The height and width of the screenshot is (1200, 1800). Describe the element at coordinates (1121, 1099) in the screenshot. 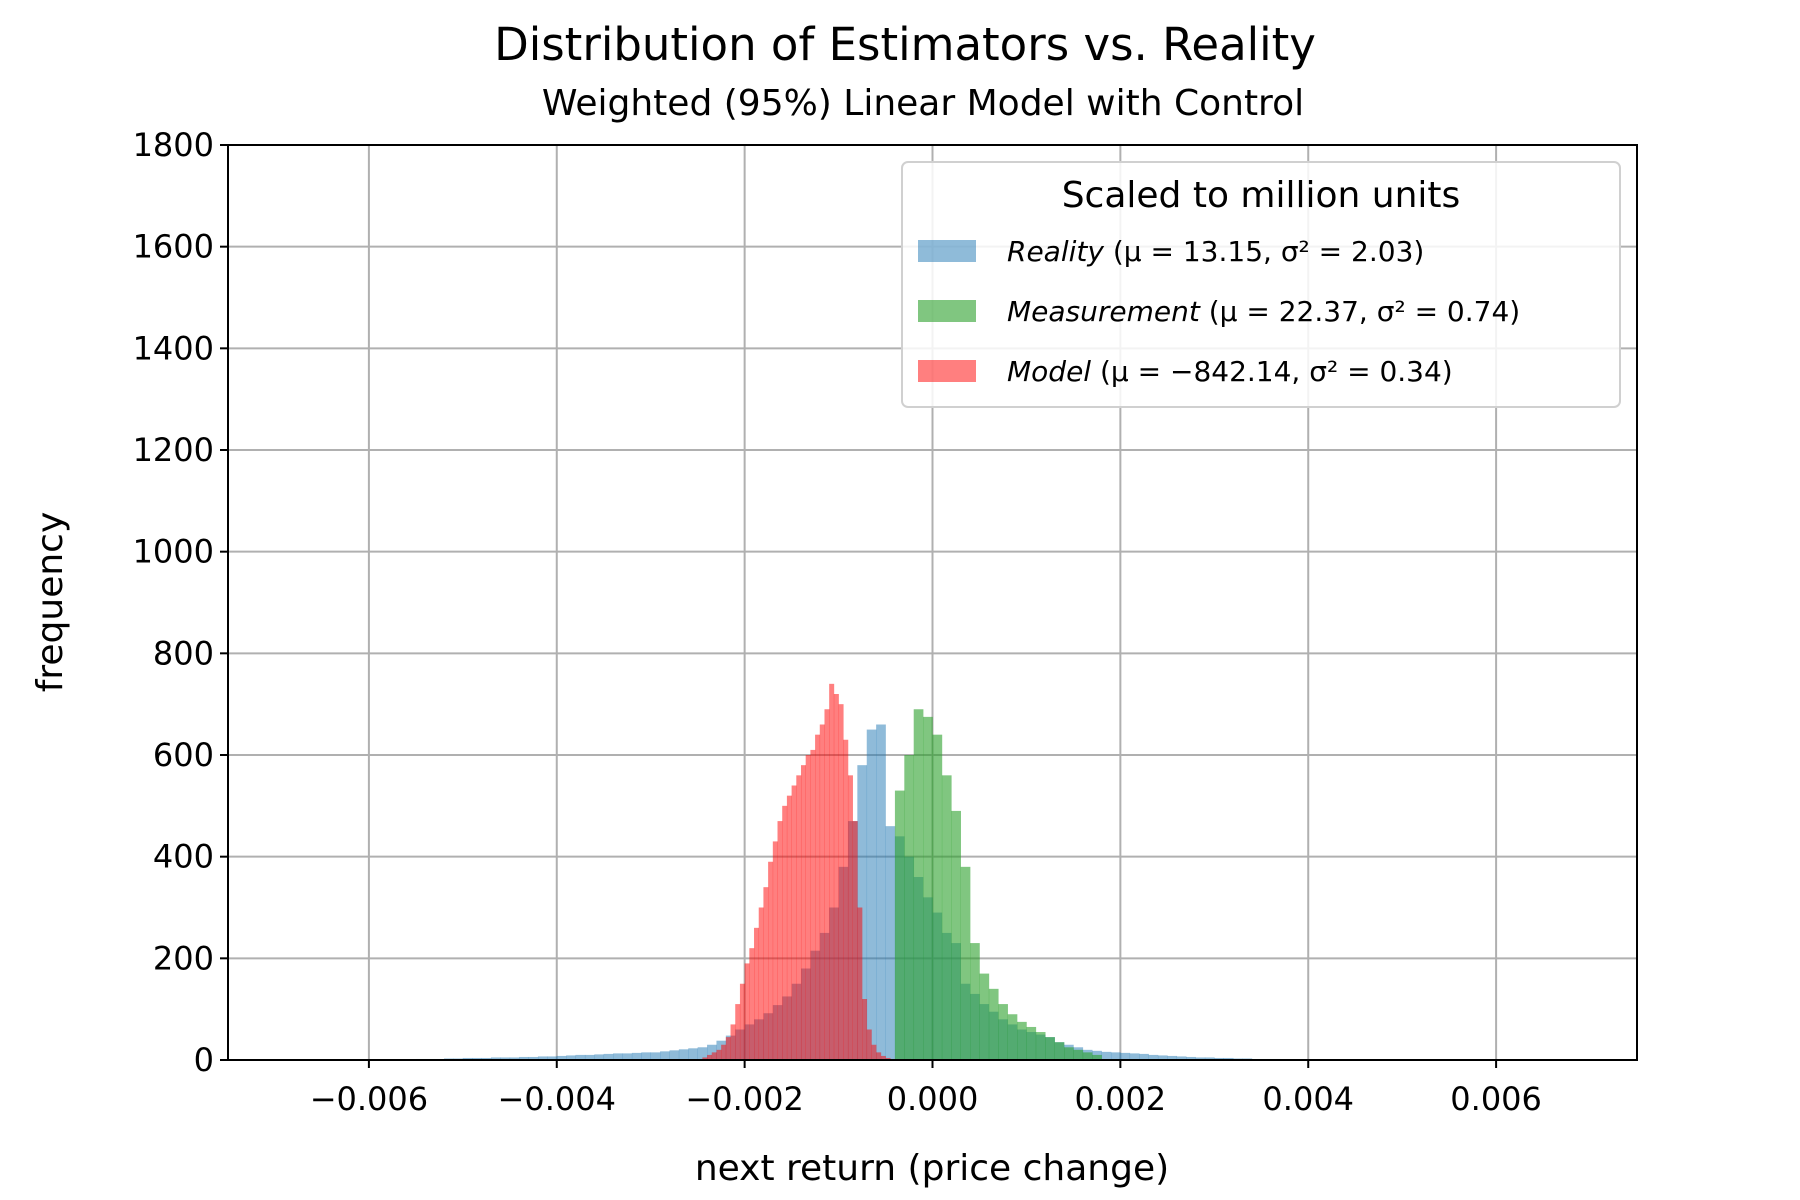

I see `x-tick-label: 0.002` at that location.